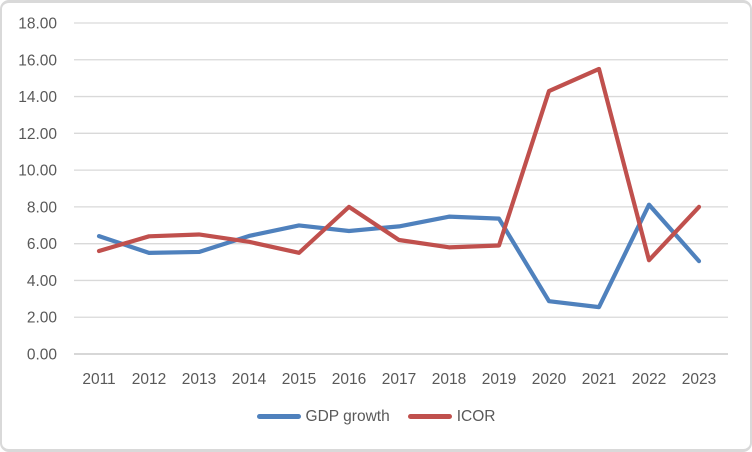 The width and height of the screenshot is (752, 452). I want to click on x-axis-tick-label: 2013, so click(199, 379).